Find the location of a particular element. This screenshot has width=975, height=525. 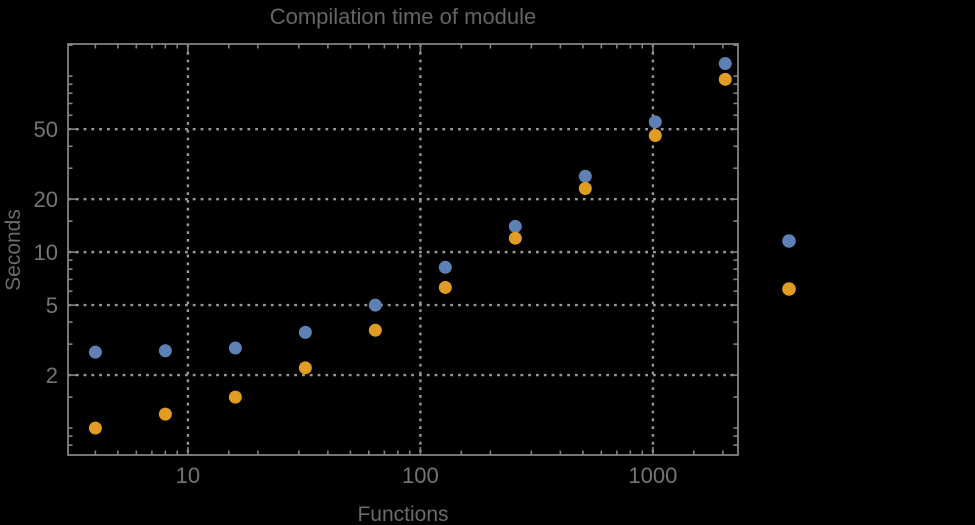

x-axis-label: Functions is located at coordinates (402, 514).